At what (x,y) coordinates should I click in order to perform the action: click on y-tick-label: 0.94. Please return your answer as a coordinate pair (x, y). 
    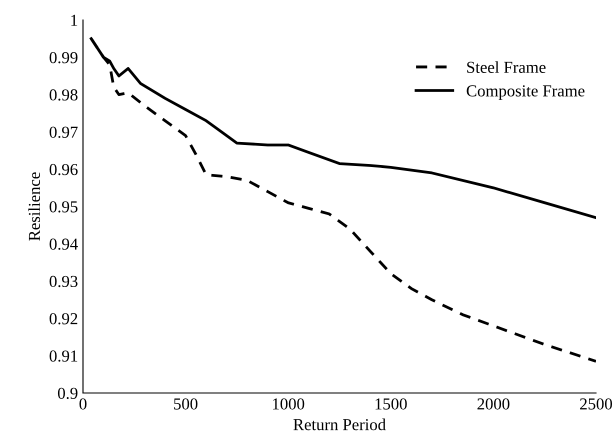
    Looking at the image, I should click on (64, 244).